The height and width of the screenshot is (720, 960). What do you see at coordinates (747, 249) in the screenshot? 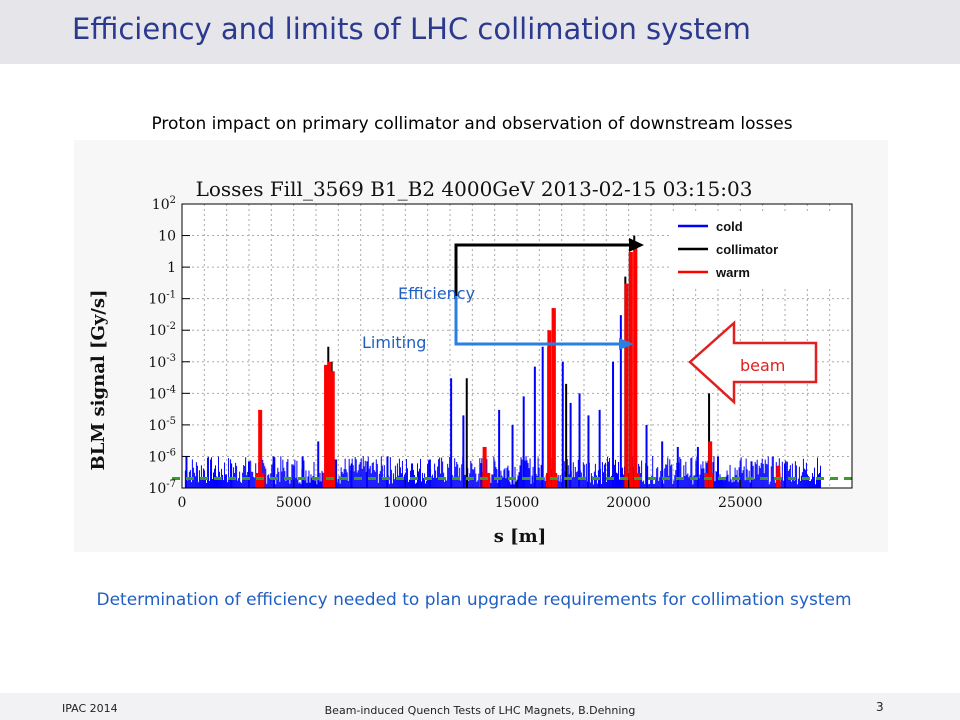
I see `legend-label-collimator: collimator` at bounding box center [747, 249].